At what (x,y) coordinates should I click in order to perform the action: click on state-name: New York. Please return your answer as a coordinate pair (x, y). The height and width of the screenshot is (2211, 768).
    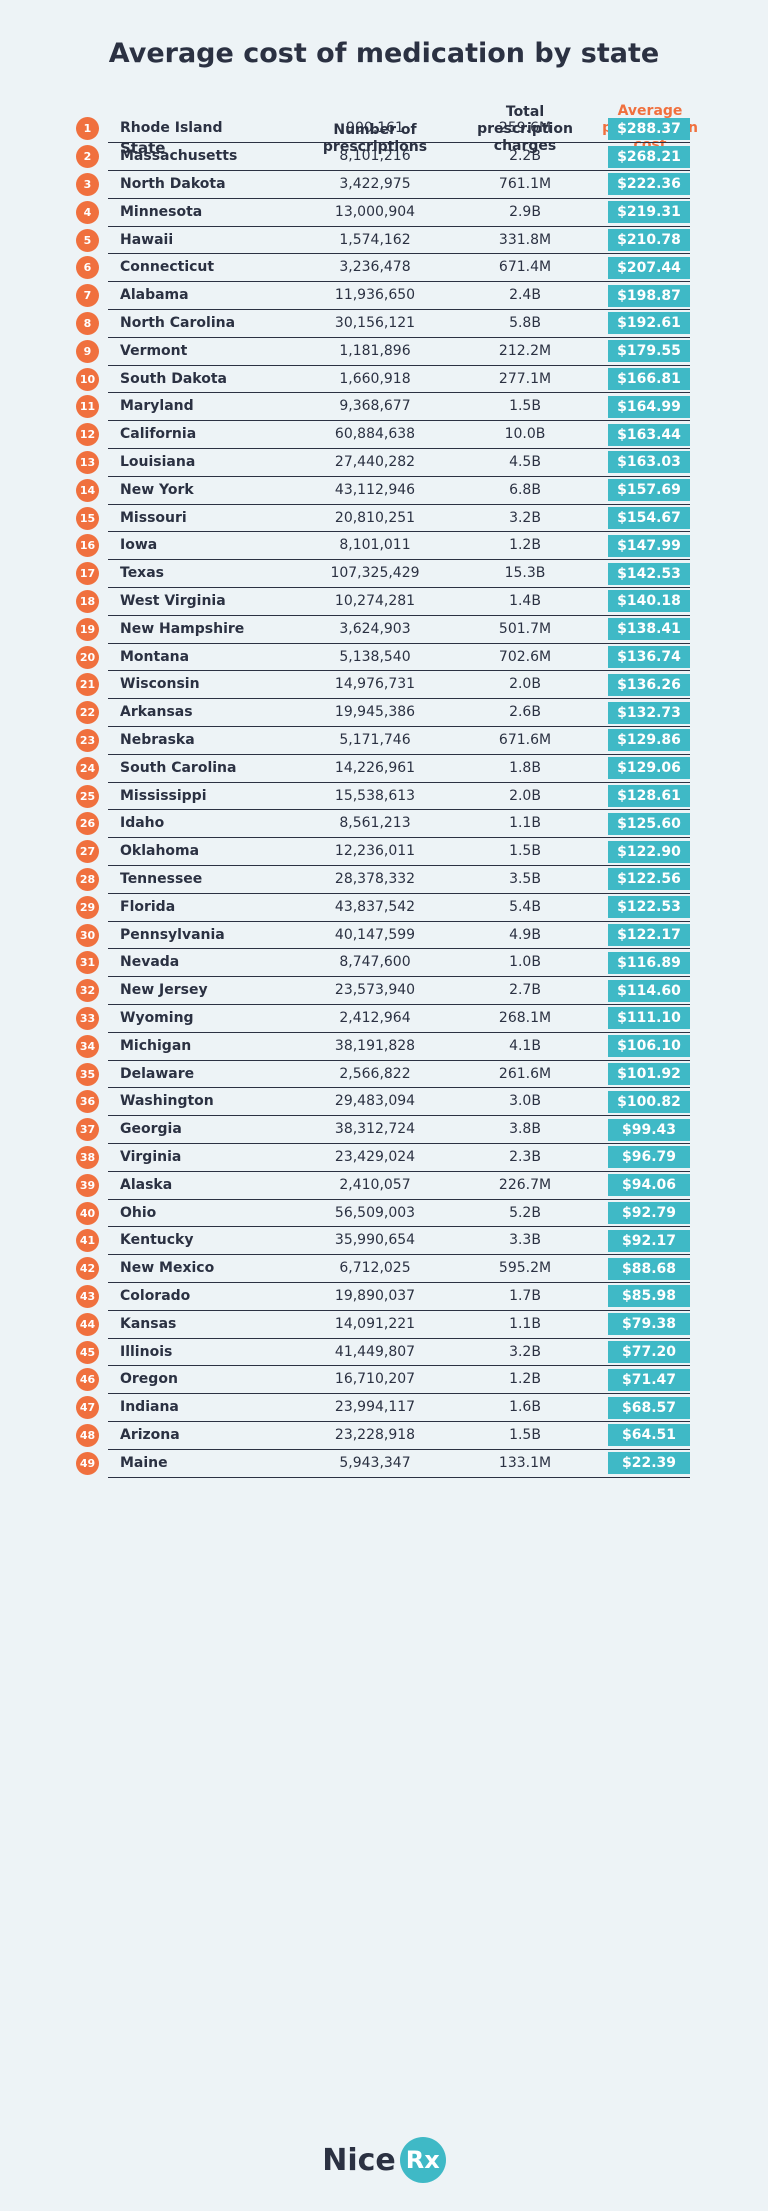
    Looking at the image, I should click on (157, 489).